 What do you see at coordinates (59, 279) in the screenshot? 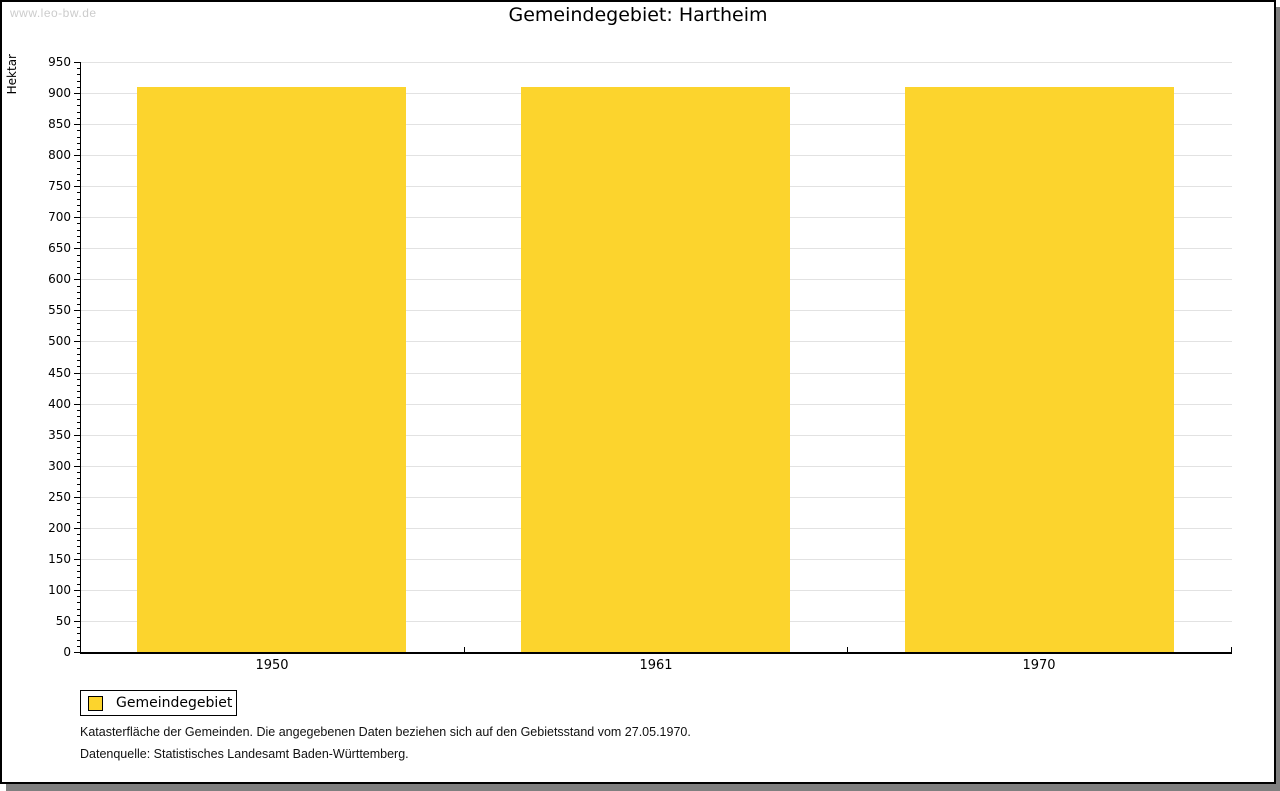
I see `y-tick-label-600: 600` at bounding box center [59, 279].